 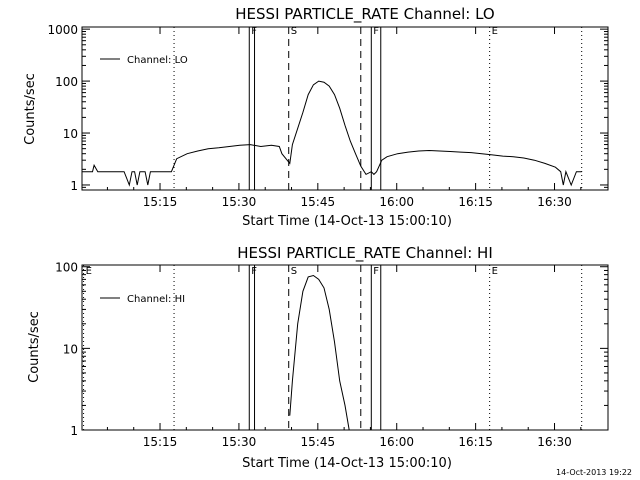 What do you see at coordinates (396, 442) in the screenshot?
I see `panel-hi-x-tick-label: 16:00` at bounding box center [396, 442].